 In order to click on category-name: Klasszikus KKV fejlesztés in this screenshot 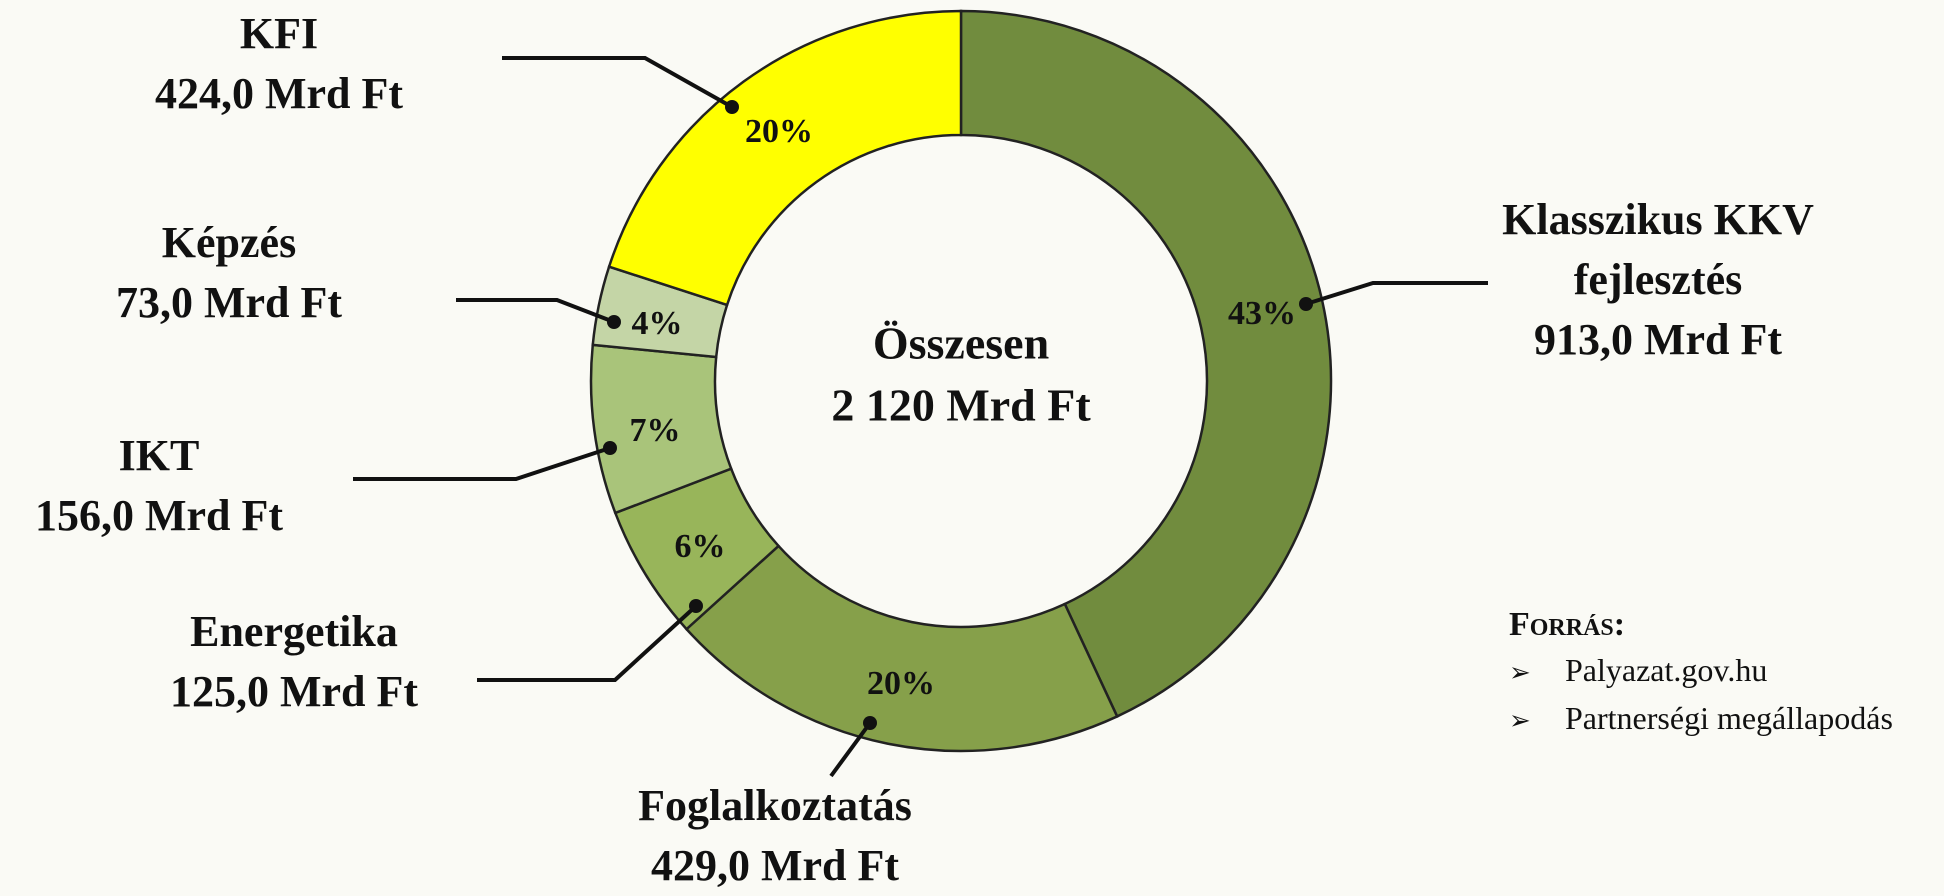, I will do `click(1658, 249)`.